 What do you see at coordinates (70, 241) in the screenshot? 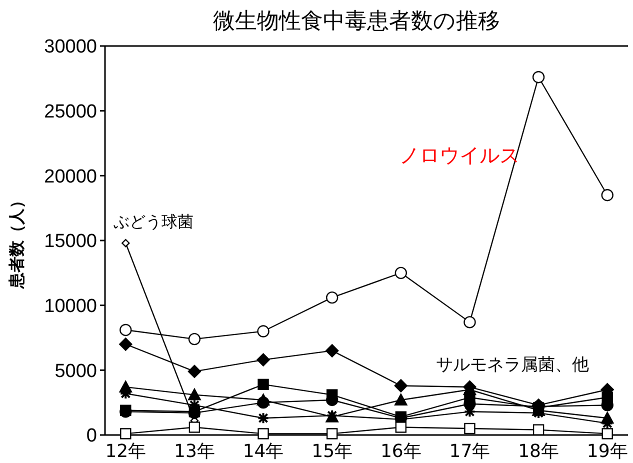
I see `y-tick-label: 15000` at bounding box center [70, 241].